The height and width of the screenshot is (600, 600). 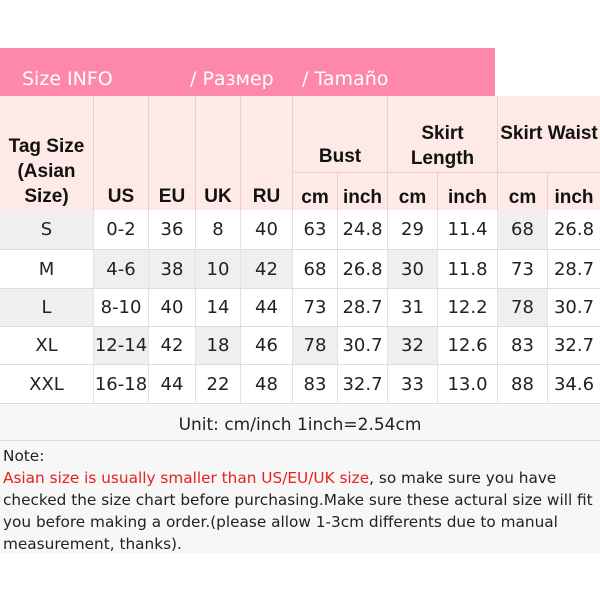 I want to click on header-tag-size: Tag Size (Asian Size), so click(x=46, y=171).